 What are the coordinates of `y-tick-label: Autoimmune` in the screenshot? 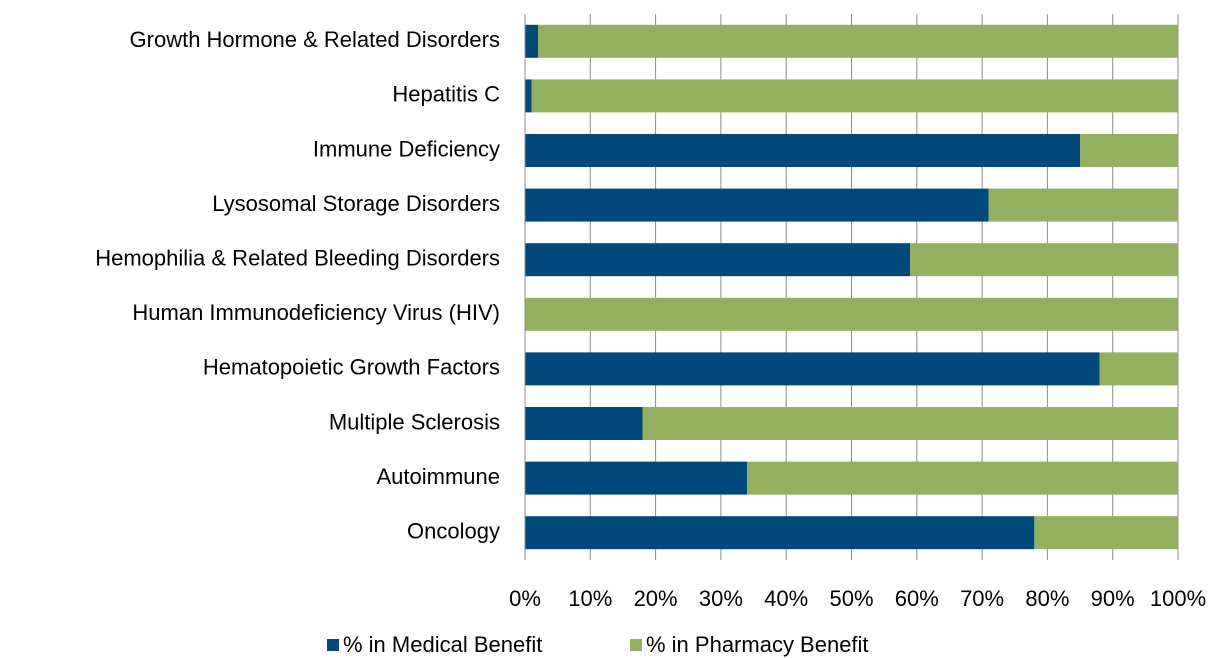 It's located at (438, 476).